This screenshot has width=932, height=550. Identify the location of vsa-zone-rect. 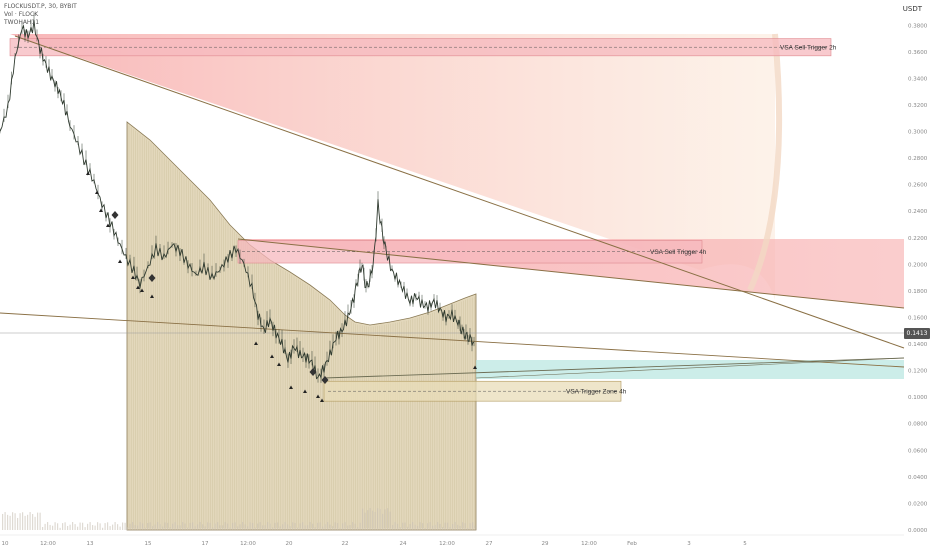
(472, 391).